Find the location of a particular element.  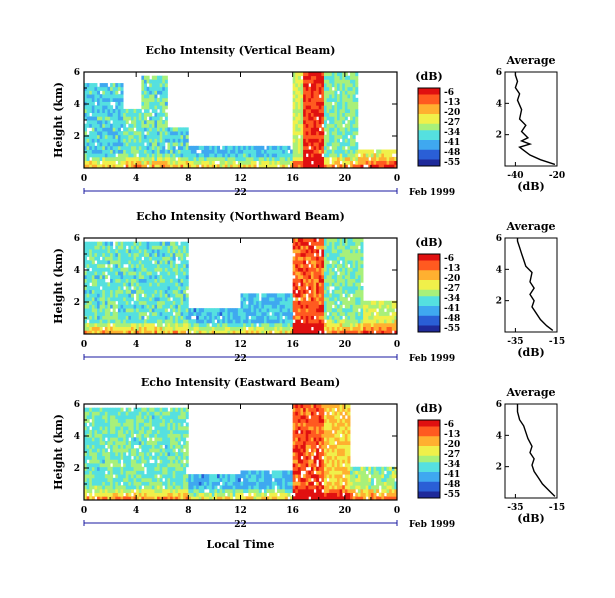

profile-y-tick-label: 2 is located at coordinates (499, 136).